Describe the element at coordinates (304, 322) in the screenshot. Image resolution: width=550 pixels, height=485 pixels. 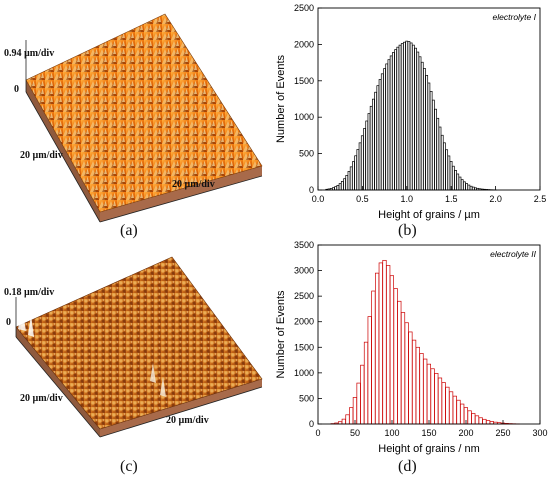
I see `d-y-tick-label: 2000` at that location.